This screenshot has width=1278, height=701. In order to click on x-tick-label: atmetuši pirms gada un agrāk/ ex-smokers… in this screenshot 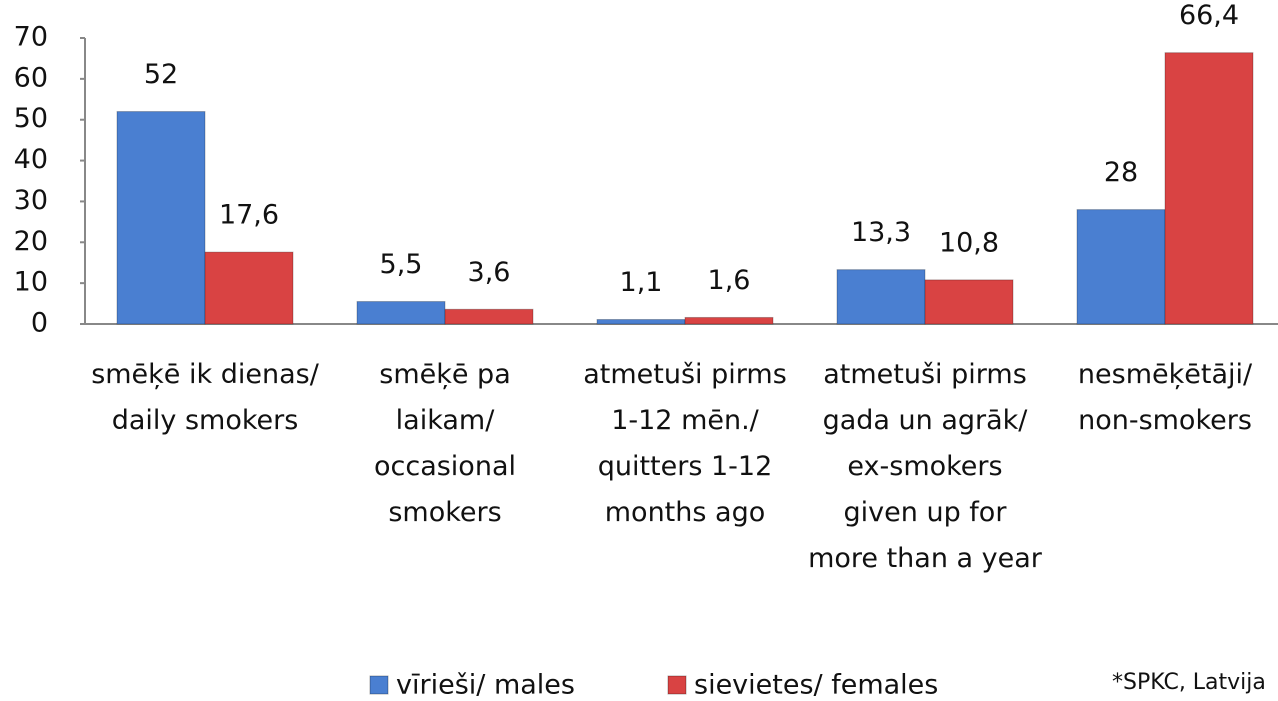, I will do `click(925, 466)`.